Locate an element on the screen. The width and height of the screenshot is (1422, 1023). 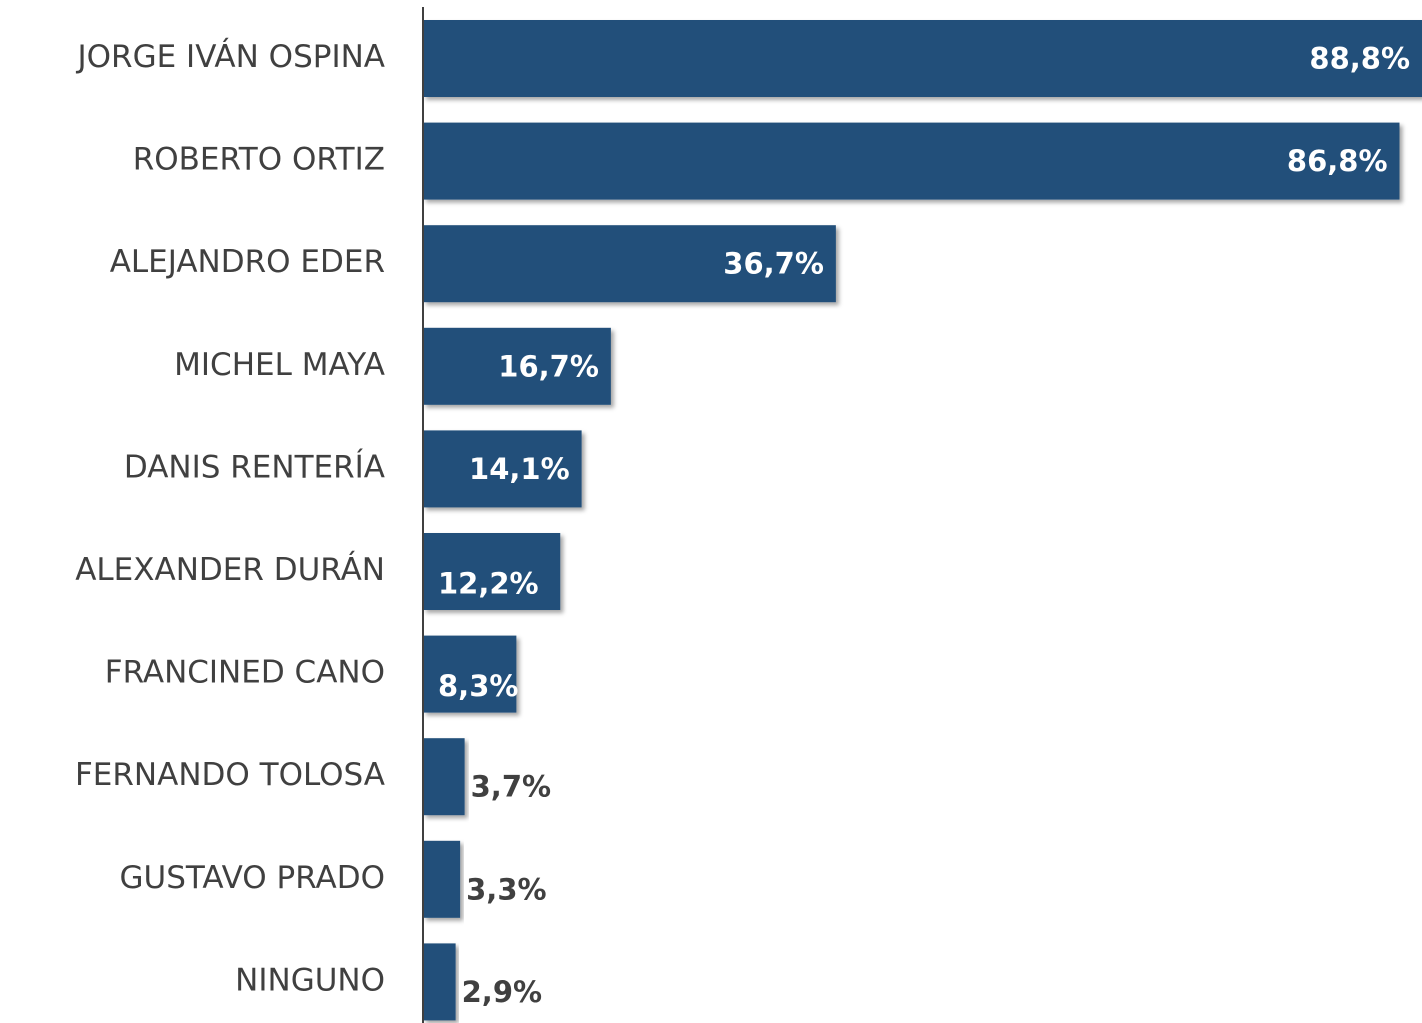
category-label: MICHEL MAYA is located at coordinates (279, 365).